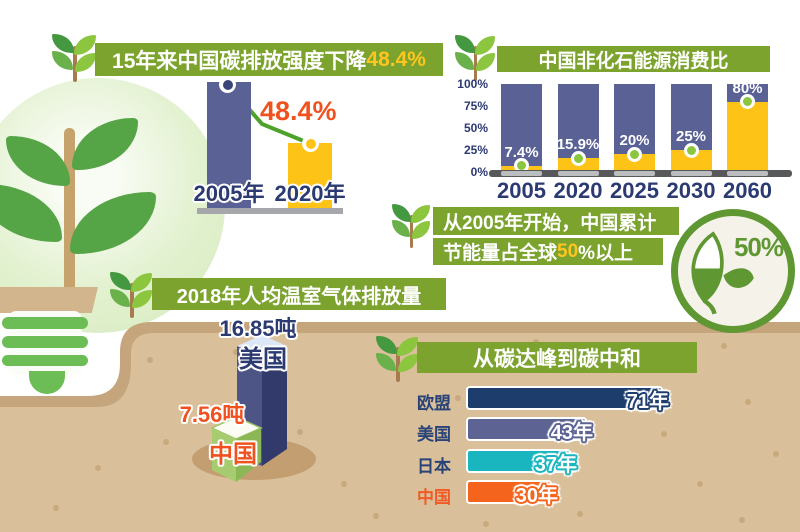 The image size is (800, 532). What do you see at coordinates (299, 294) in the screenshot?
I see `percapita-panel-title: 2018年人均温室气体排放量` at bounding box center [299, 294].